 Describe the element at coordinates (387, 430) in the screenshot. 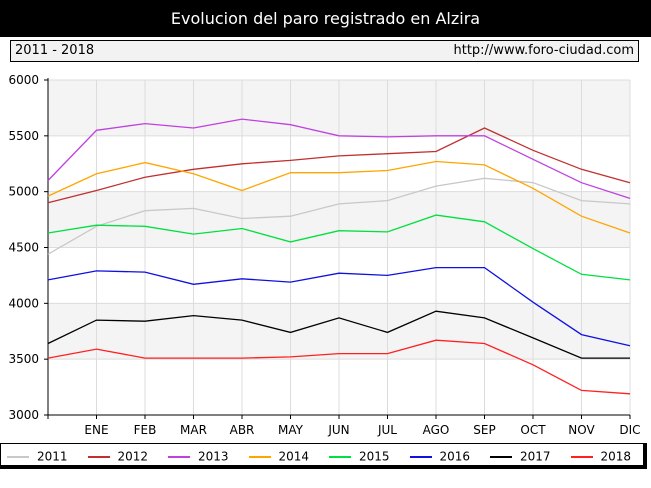

I see `x-tick-label: JUL` at that location.